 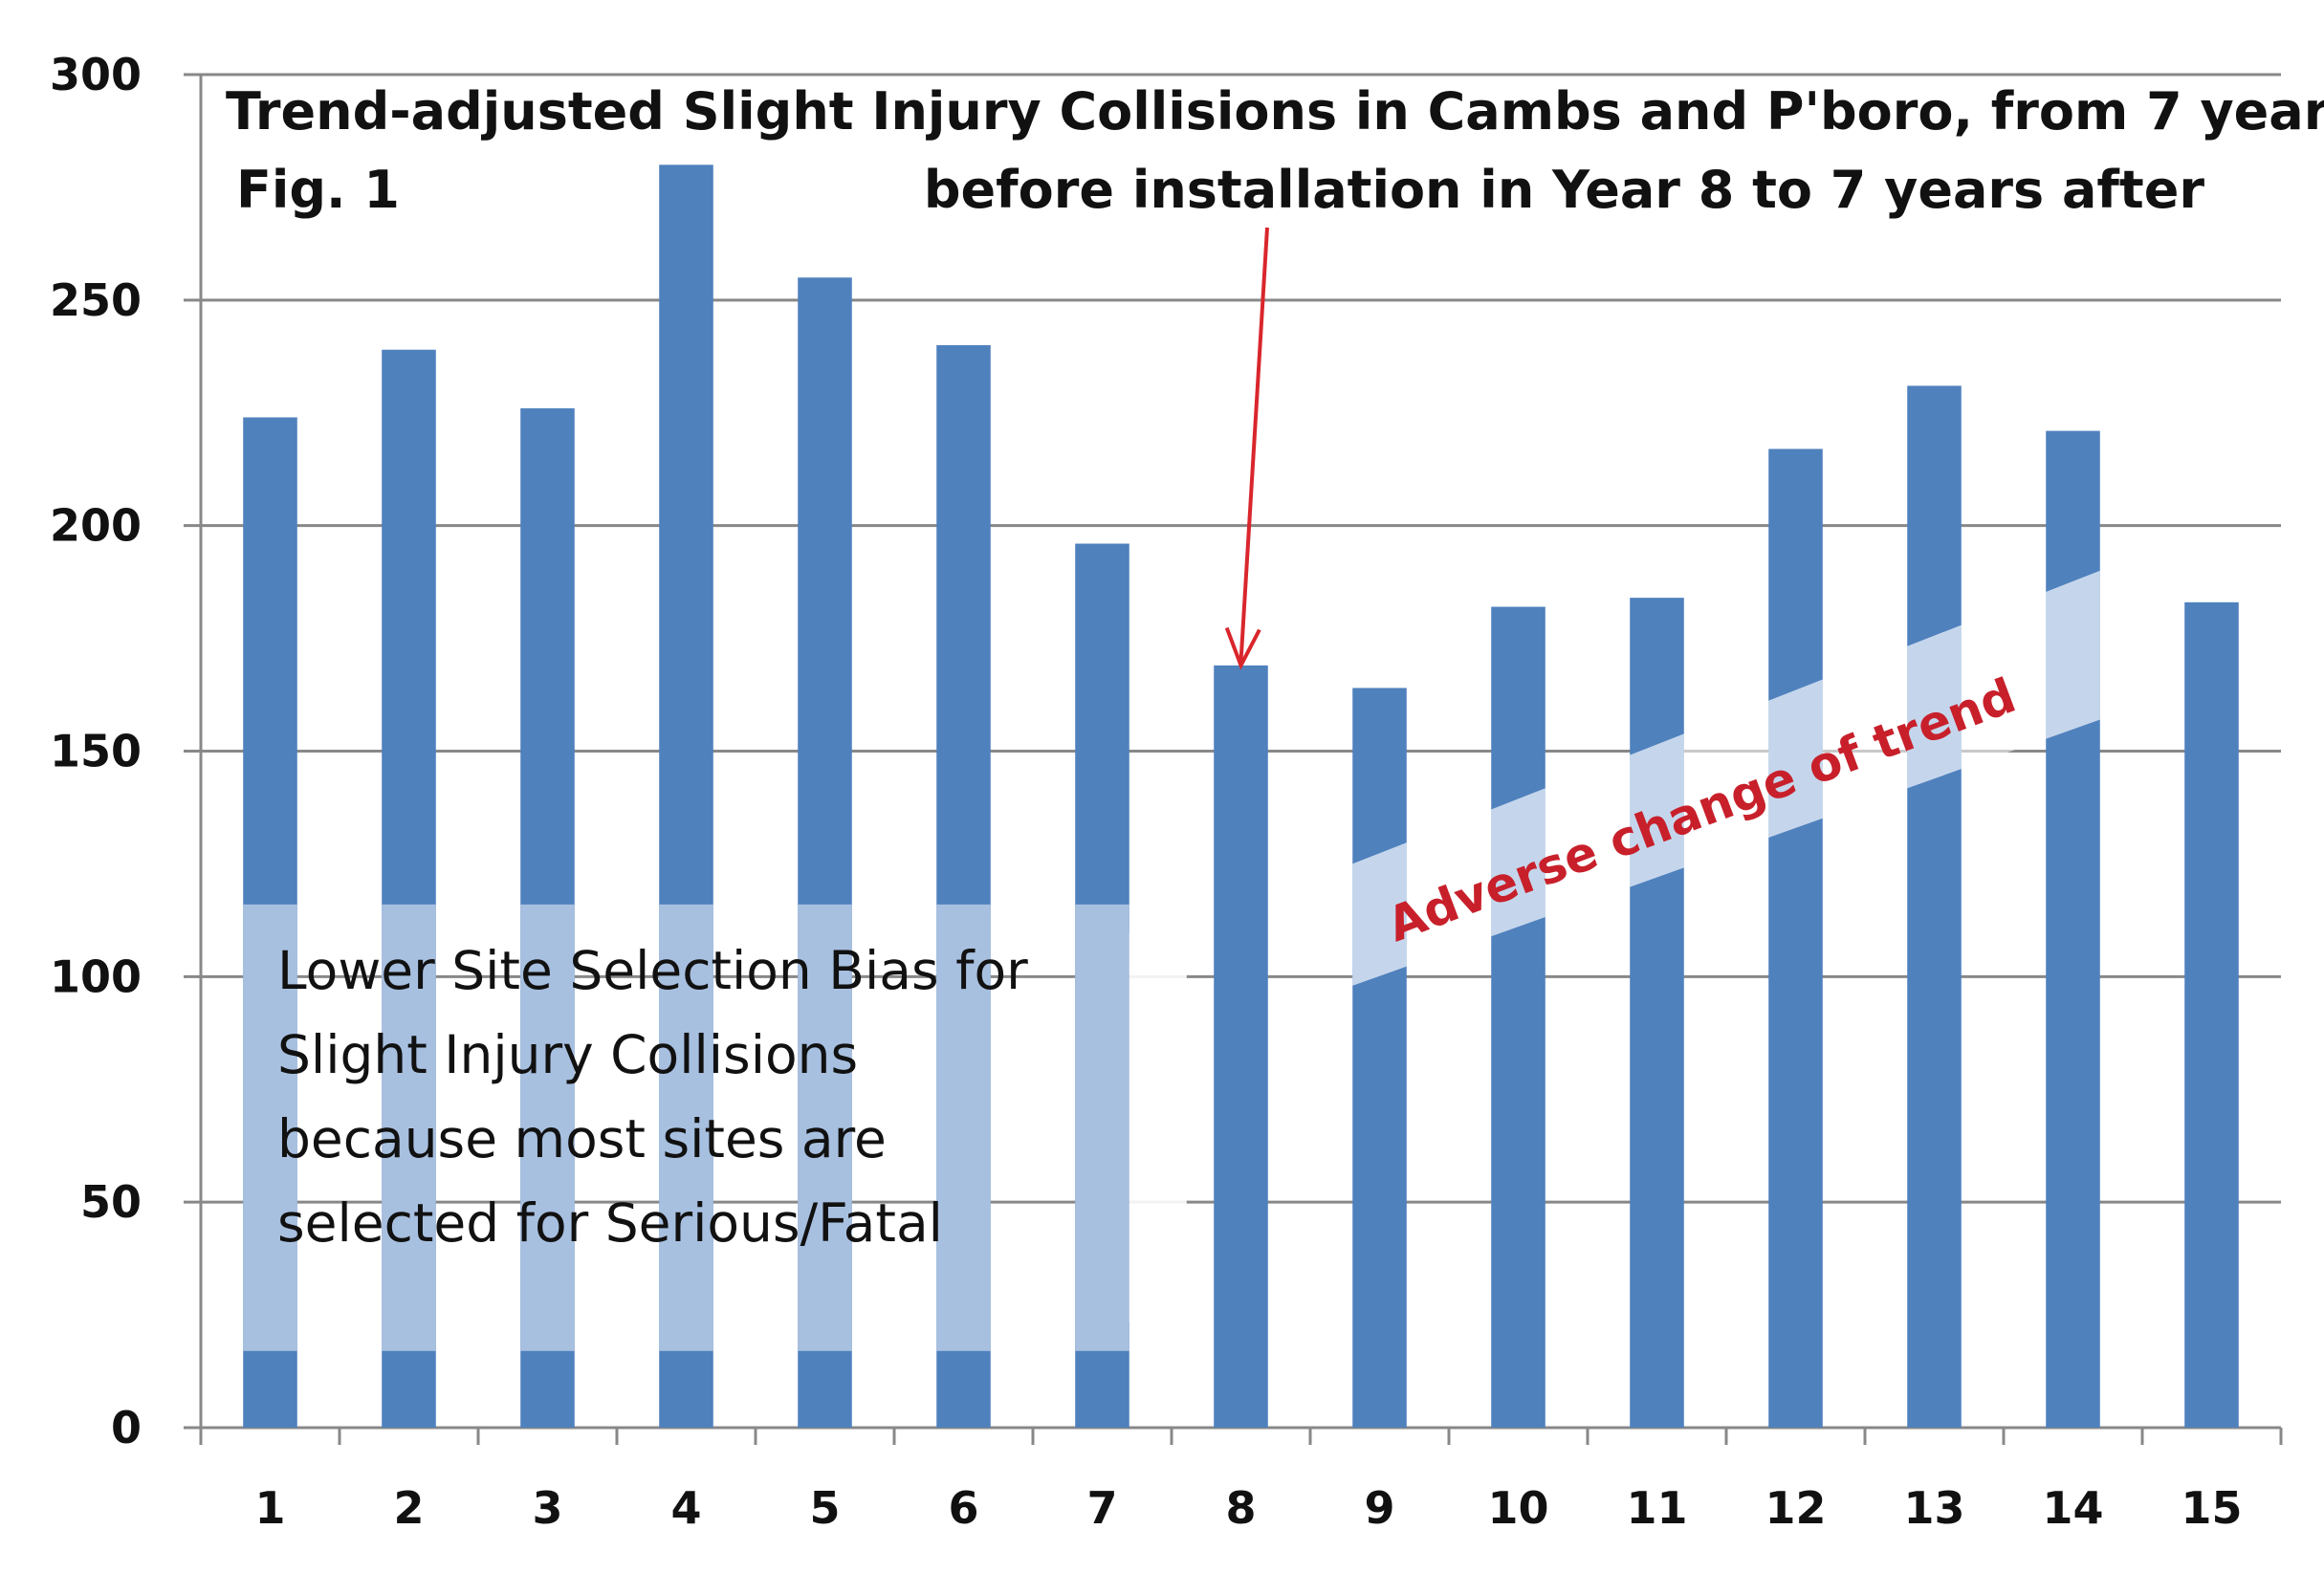 I want to click on note-line-3: because most sites are, so click(x=582, y=1138).